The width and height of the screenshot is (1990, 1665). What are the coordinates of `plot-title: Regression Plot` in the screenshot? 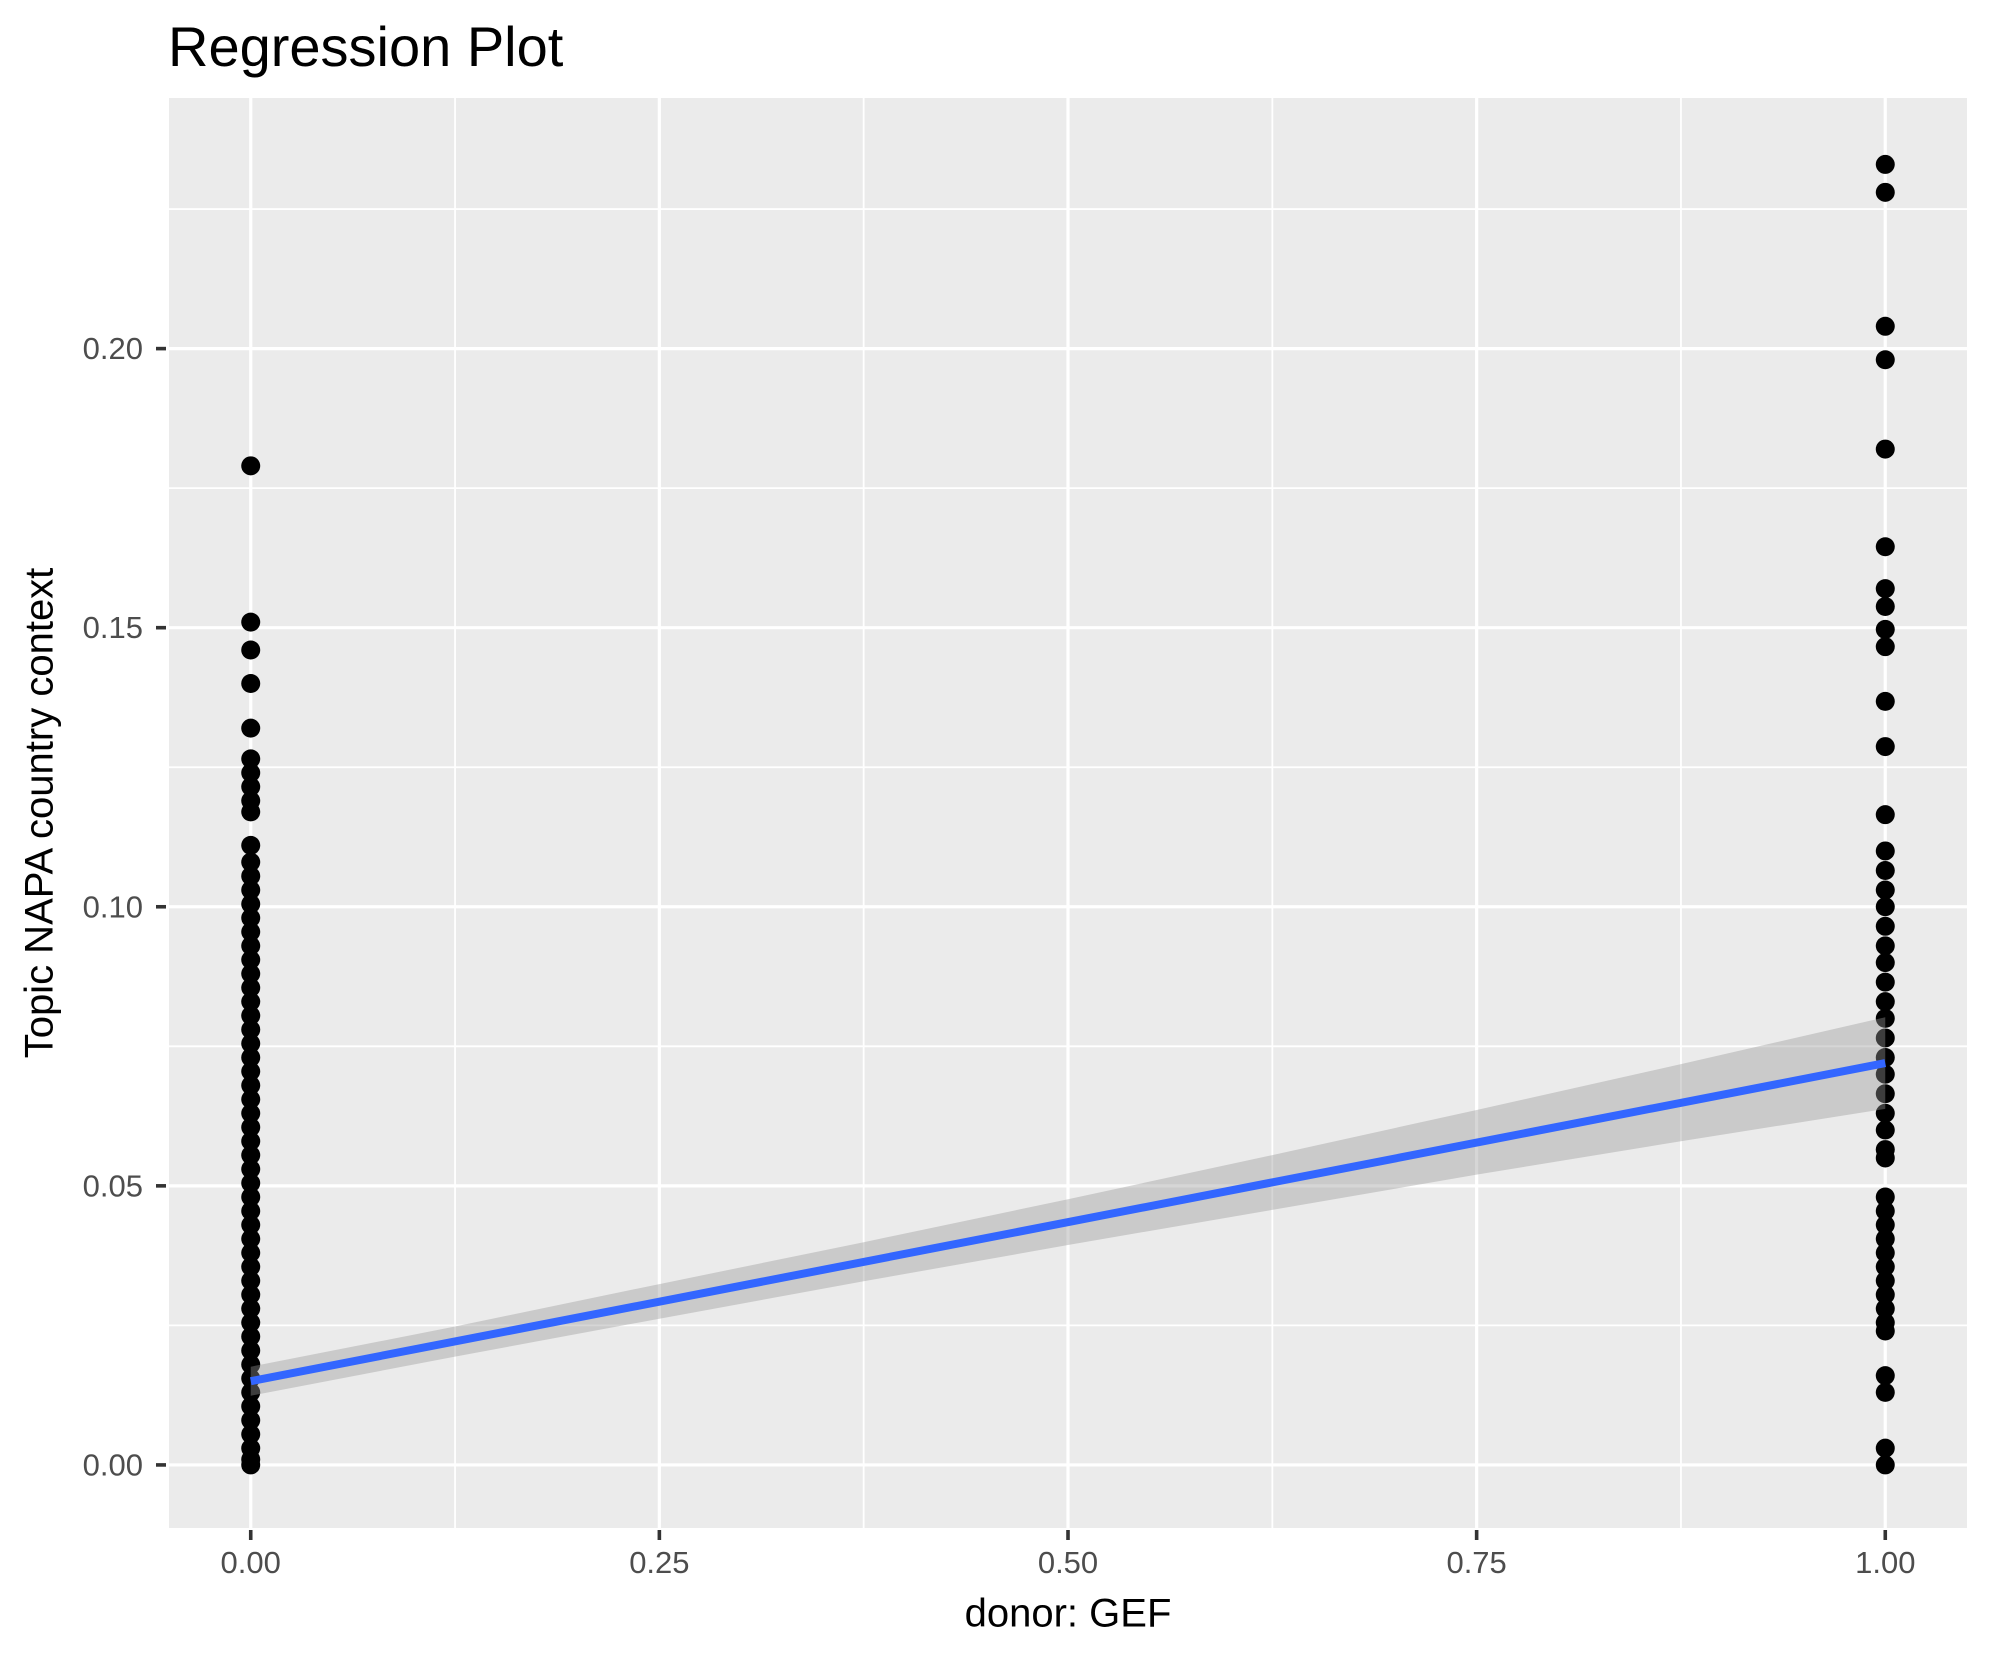 It's located at (366, 46).